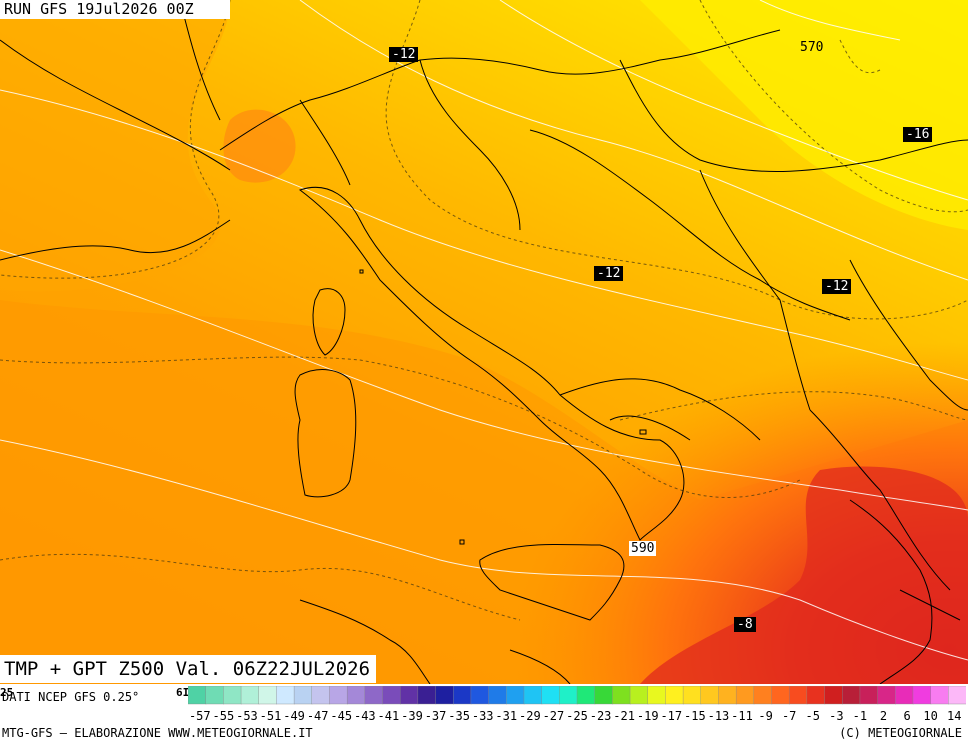  I want to click on sicily-coastline, so click(552, 582).